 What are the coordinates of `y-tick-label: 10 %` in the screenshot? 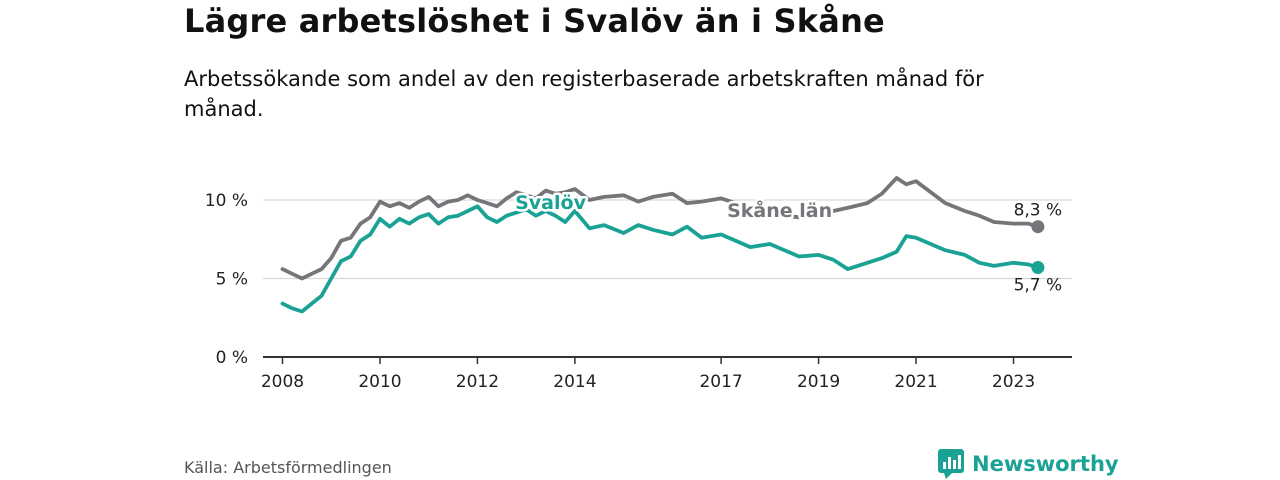 It's located at (226, 201).